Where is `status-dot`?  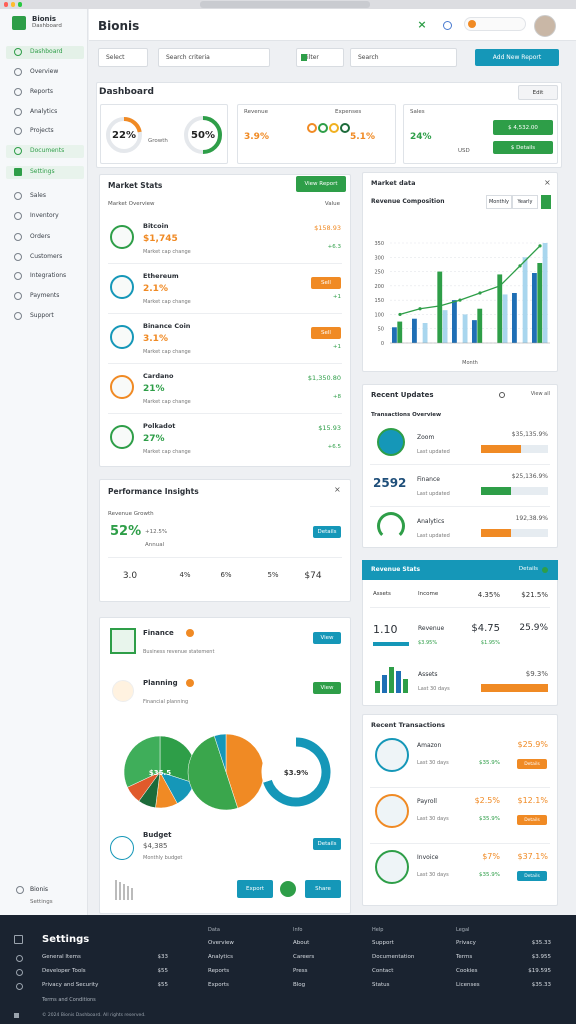
status-dot is located at coordinates (288, 889).